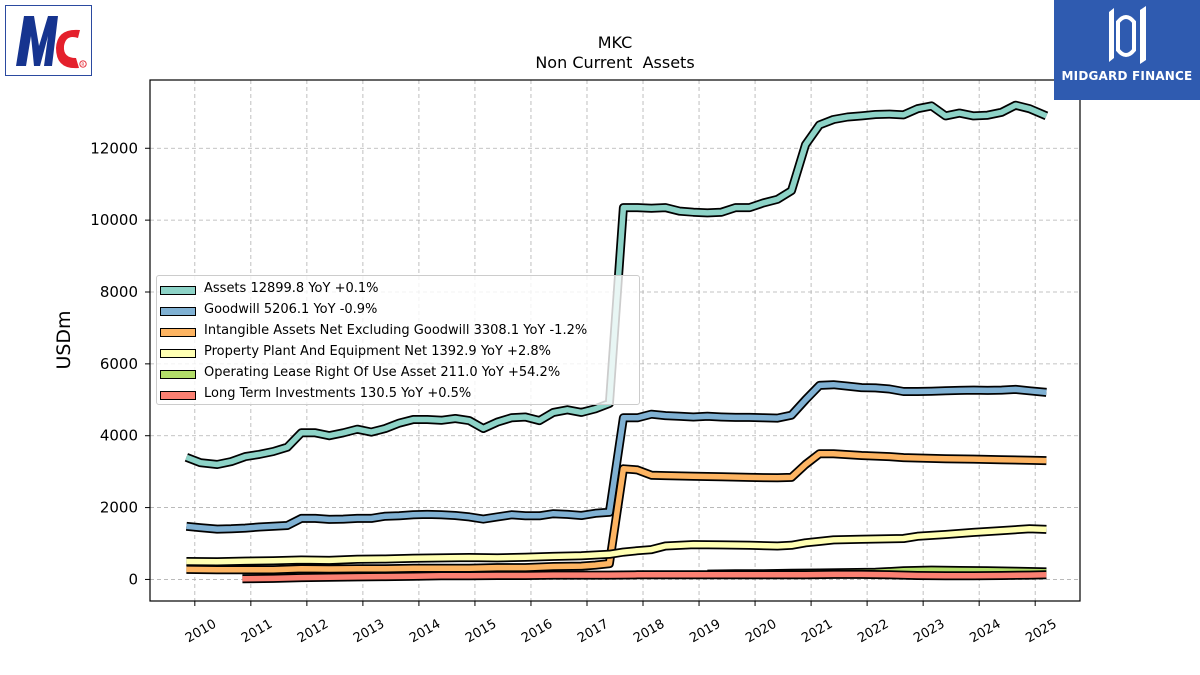  I want to click on midgard-finance-wordmark: MIDGARD FINANCE, so click(1127, 76).